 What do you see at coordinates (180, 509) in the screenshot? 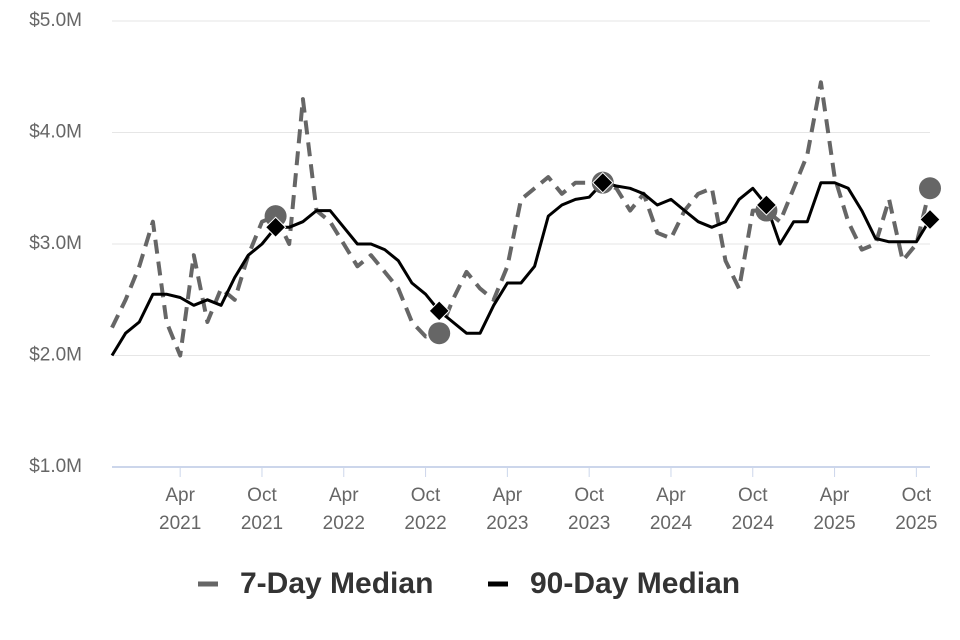
I see `x-tick-label: Apr 2021` at bounding box center [180, 509].